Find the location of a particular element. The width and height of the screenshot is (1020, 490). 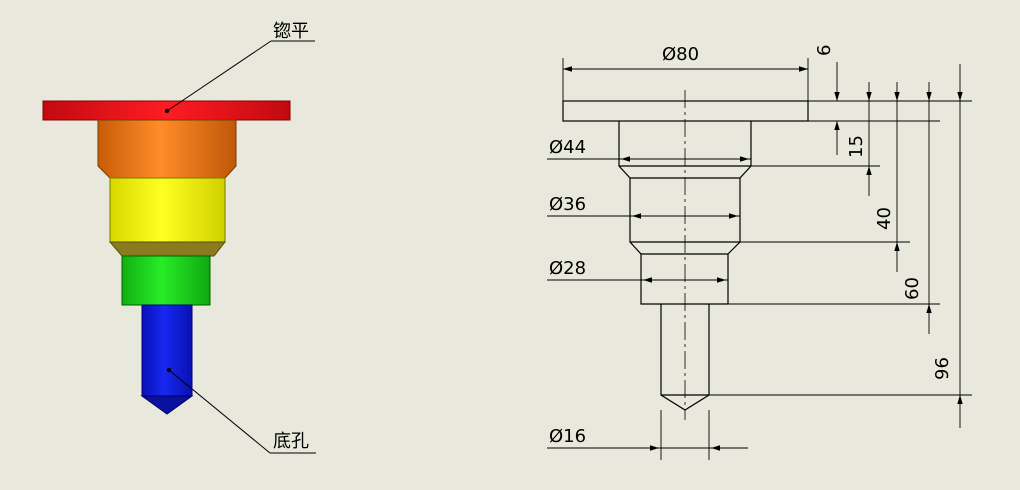

dimension-d36: Ø36 is located at coordinates (643, 206).